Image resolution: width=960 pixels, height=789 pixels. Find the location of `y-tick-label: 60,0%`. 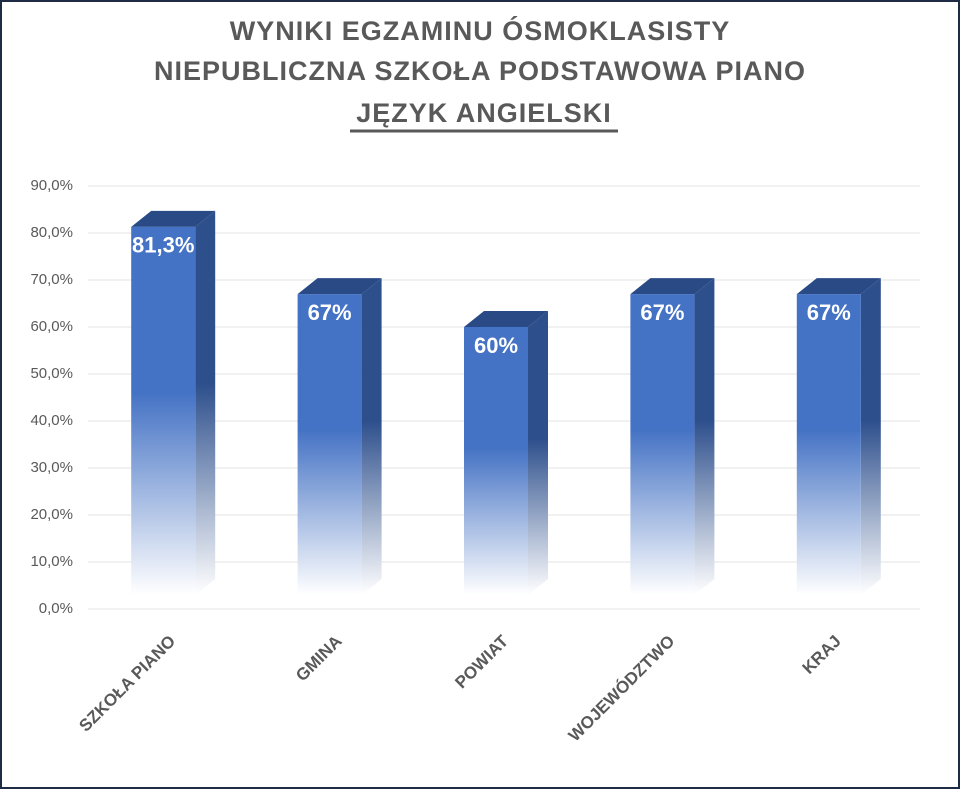

y-tick-label: 60,0% is located at coordinates (51, 326).